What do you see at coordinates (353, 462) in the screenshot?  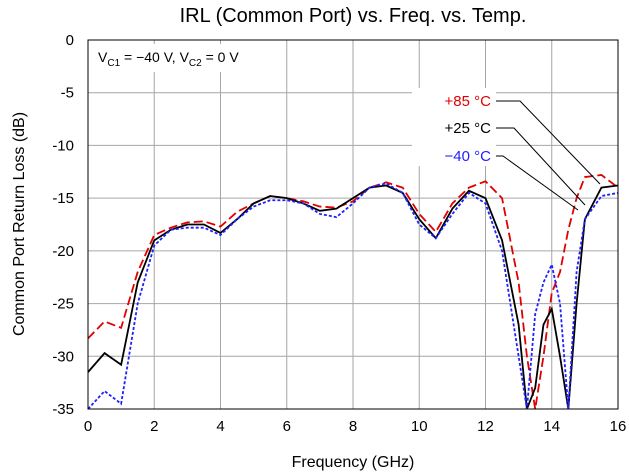 I see `x-axis-label: Frequency (GHz)` at bounding box center [353, 462].